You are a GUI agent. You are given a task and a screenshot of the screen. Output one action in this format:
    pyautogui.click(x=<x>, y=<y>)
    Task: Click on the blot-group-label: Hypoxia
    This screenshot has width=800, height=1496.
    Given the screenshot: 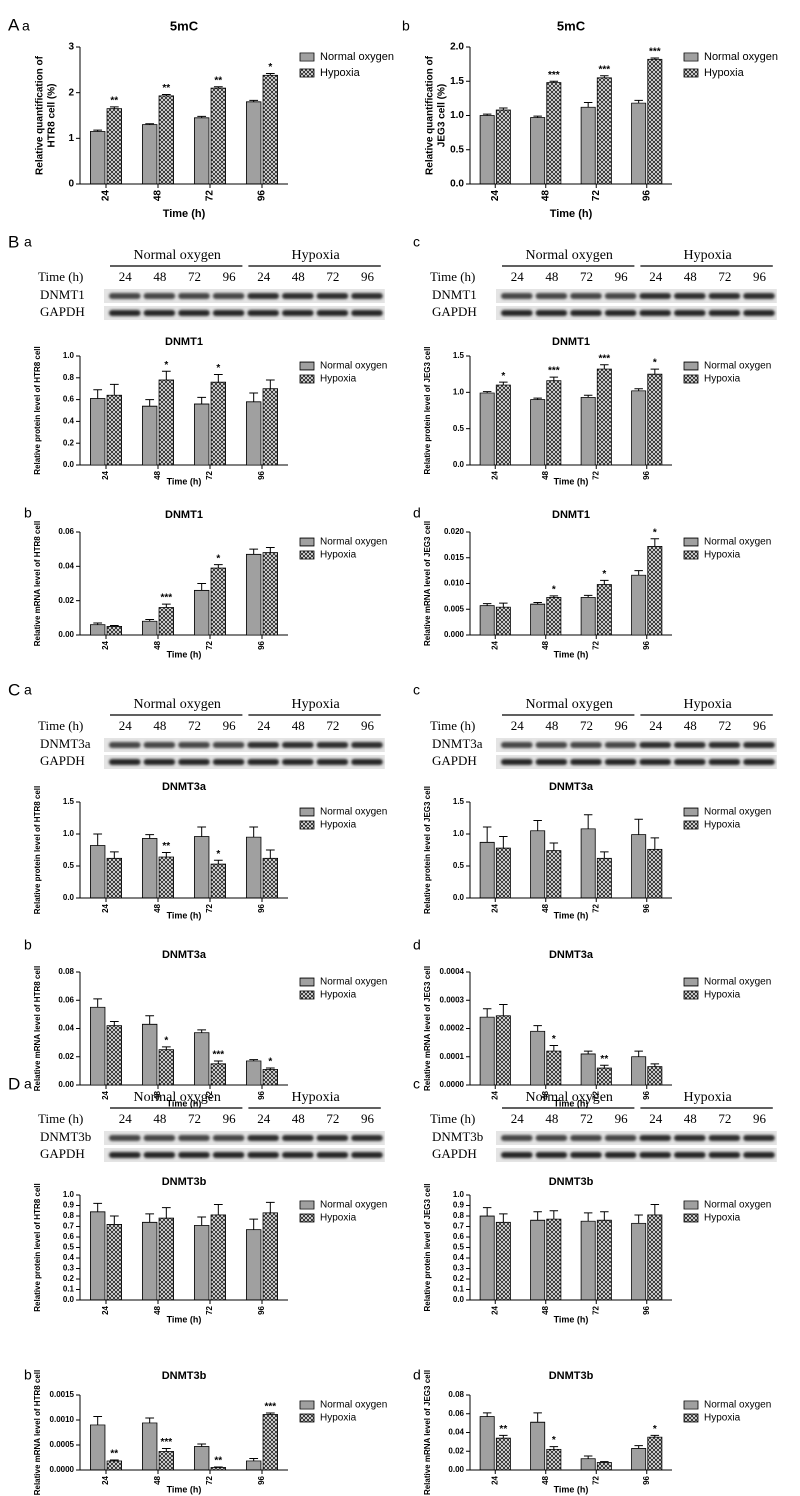 What is the action you would take?
    pyautogui.click(x=707, y=1097)
    